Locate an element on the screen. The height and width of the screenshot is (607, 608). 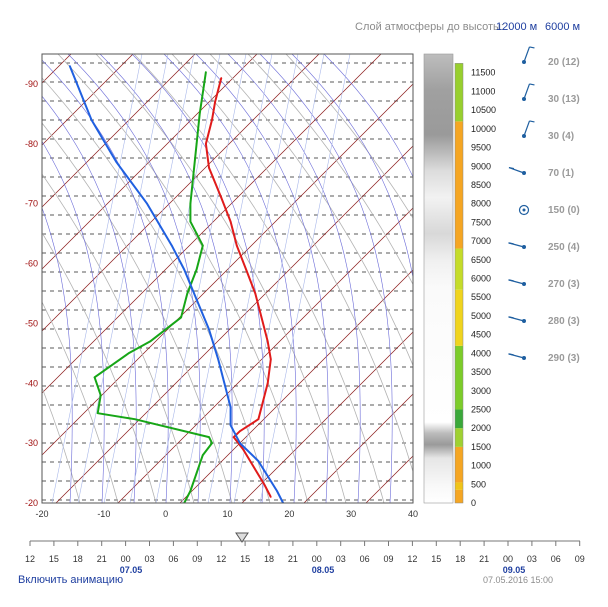
layer-height-label: Слой атмосферы до высоты: is located at coordinates (429, 27).